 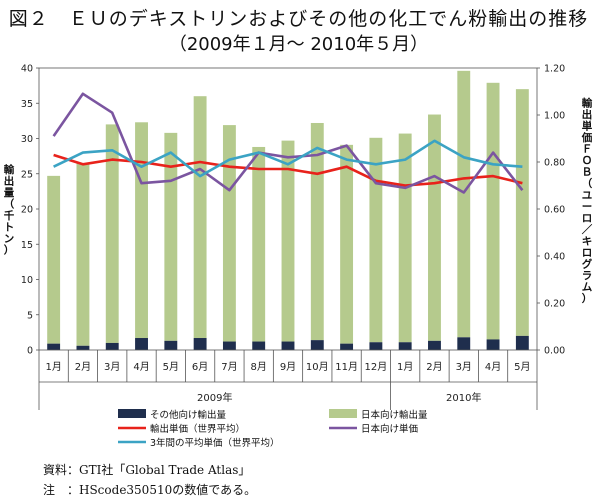 What do you see at coordinates (197, 429) in the screenshot?
I see `legend-world-avg-price-label: 輸出単価（世界平均）` at bounding box center [197, 429].